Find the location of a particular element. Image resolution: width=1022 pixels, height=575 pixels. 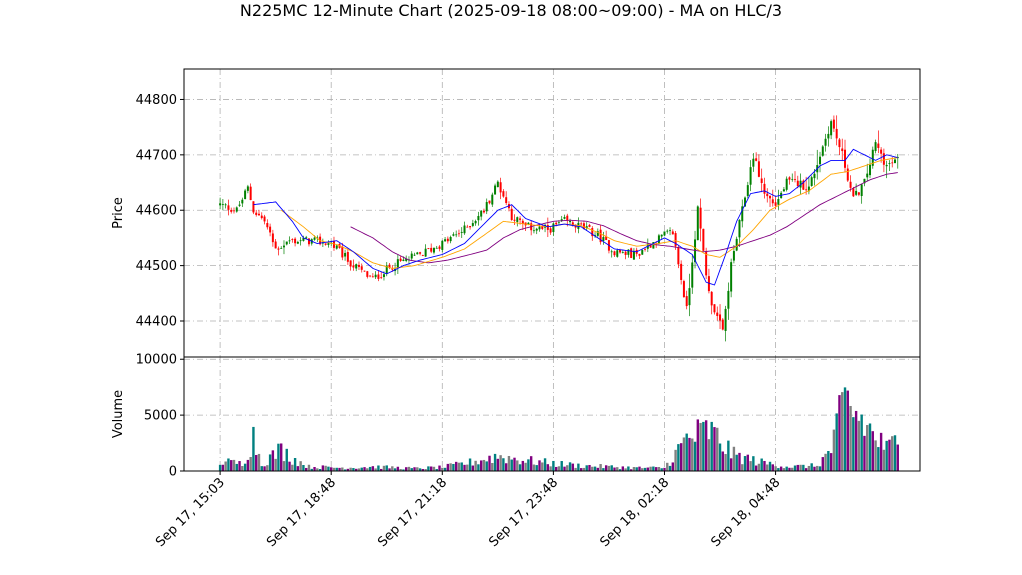

price-ytick-label: 44400 is located at coordinates (156, 322).